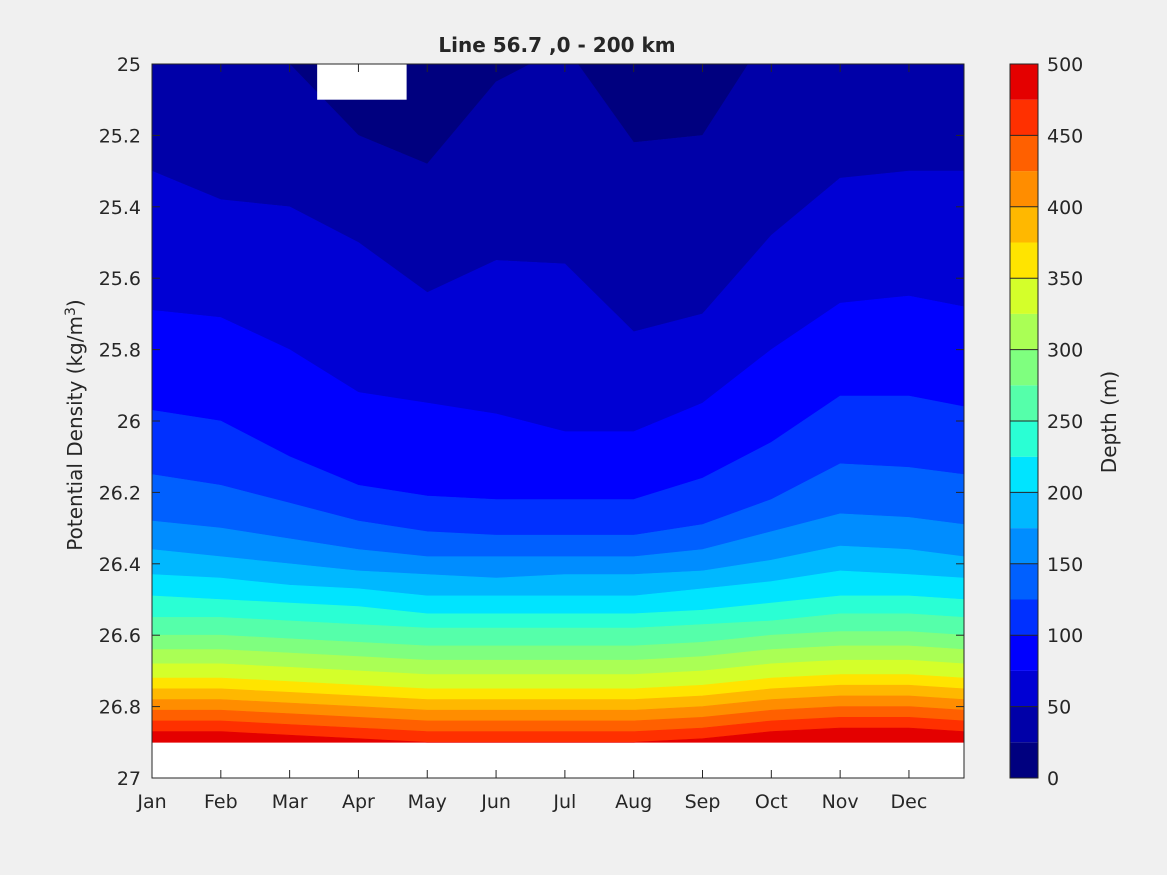  Describe the element at coordinates (1065, 636) in the screenshot. I see `colorbar-tick-label: 100` at that location.